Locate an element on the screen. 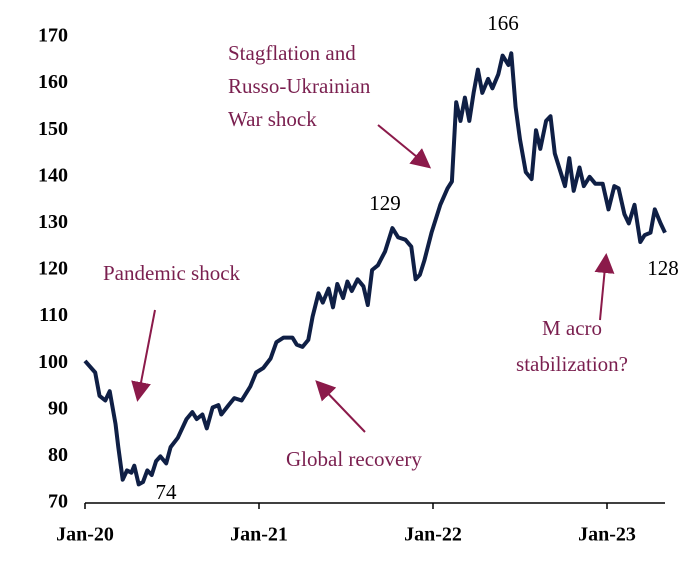 The image size is (700, 572). annotation: 74 is located at coordinates (167, 492).